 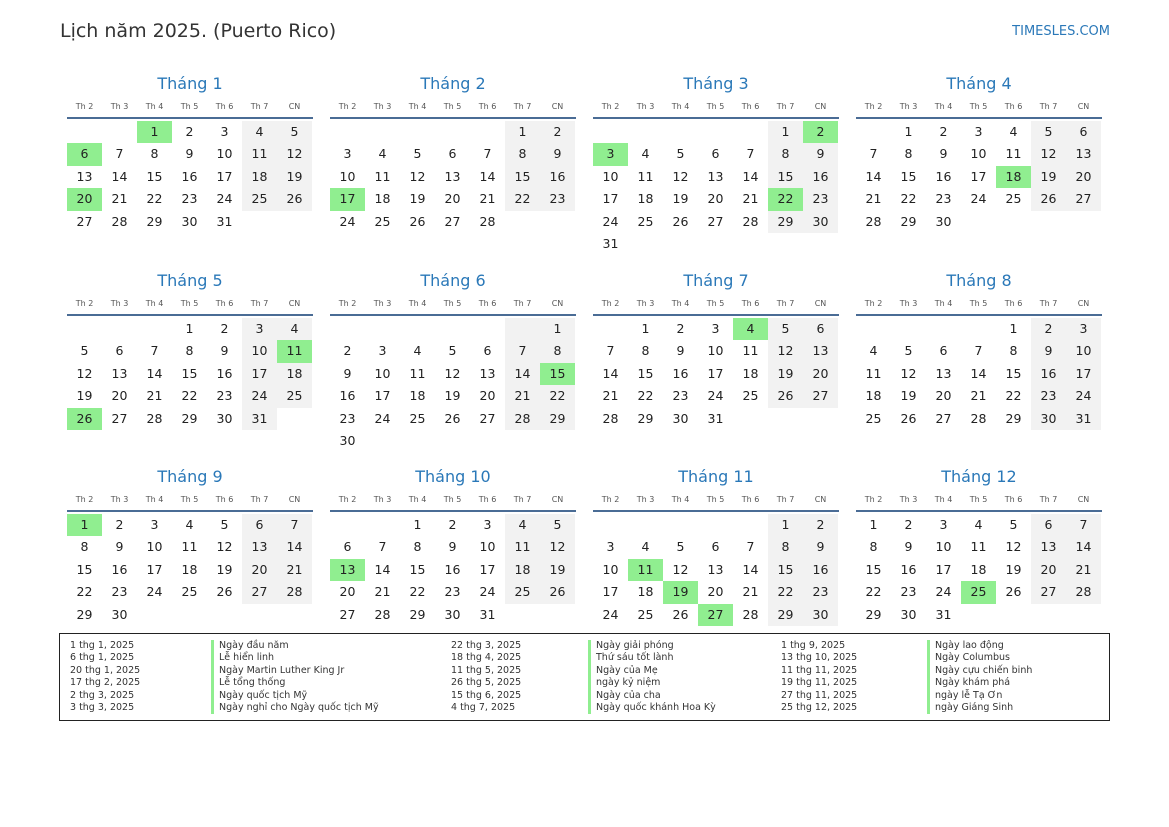 I want to click on holiday-day-cell: 18, so click(x=1013, y=177).